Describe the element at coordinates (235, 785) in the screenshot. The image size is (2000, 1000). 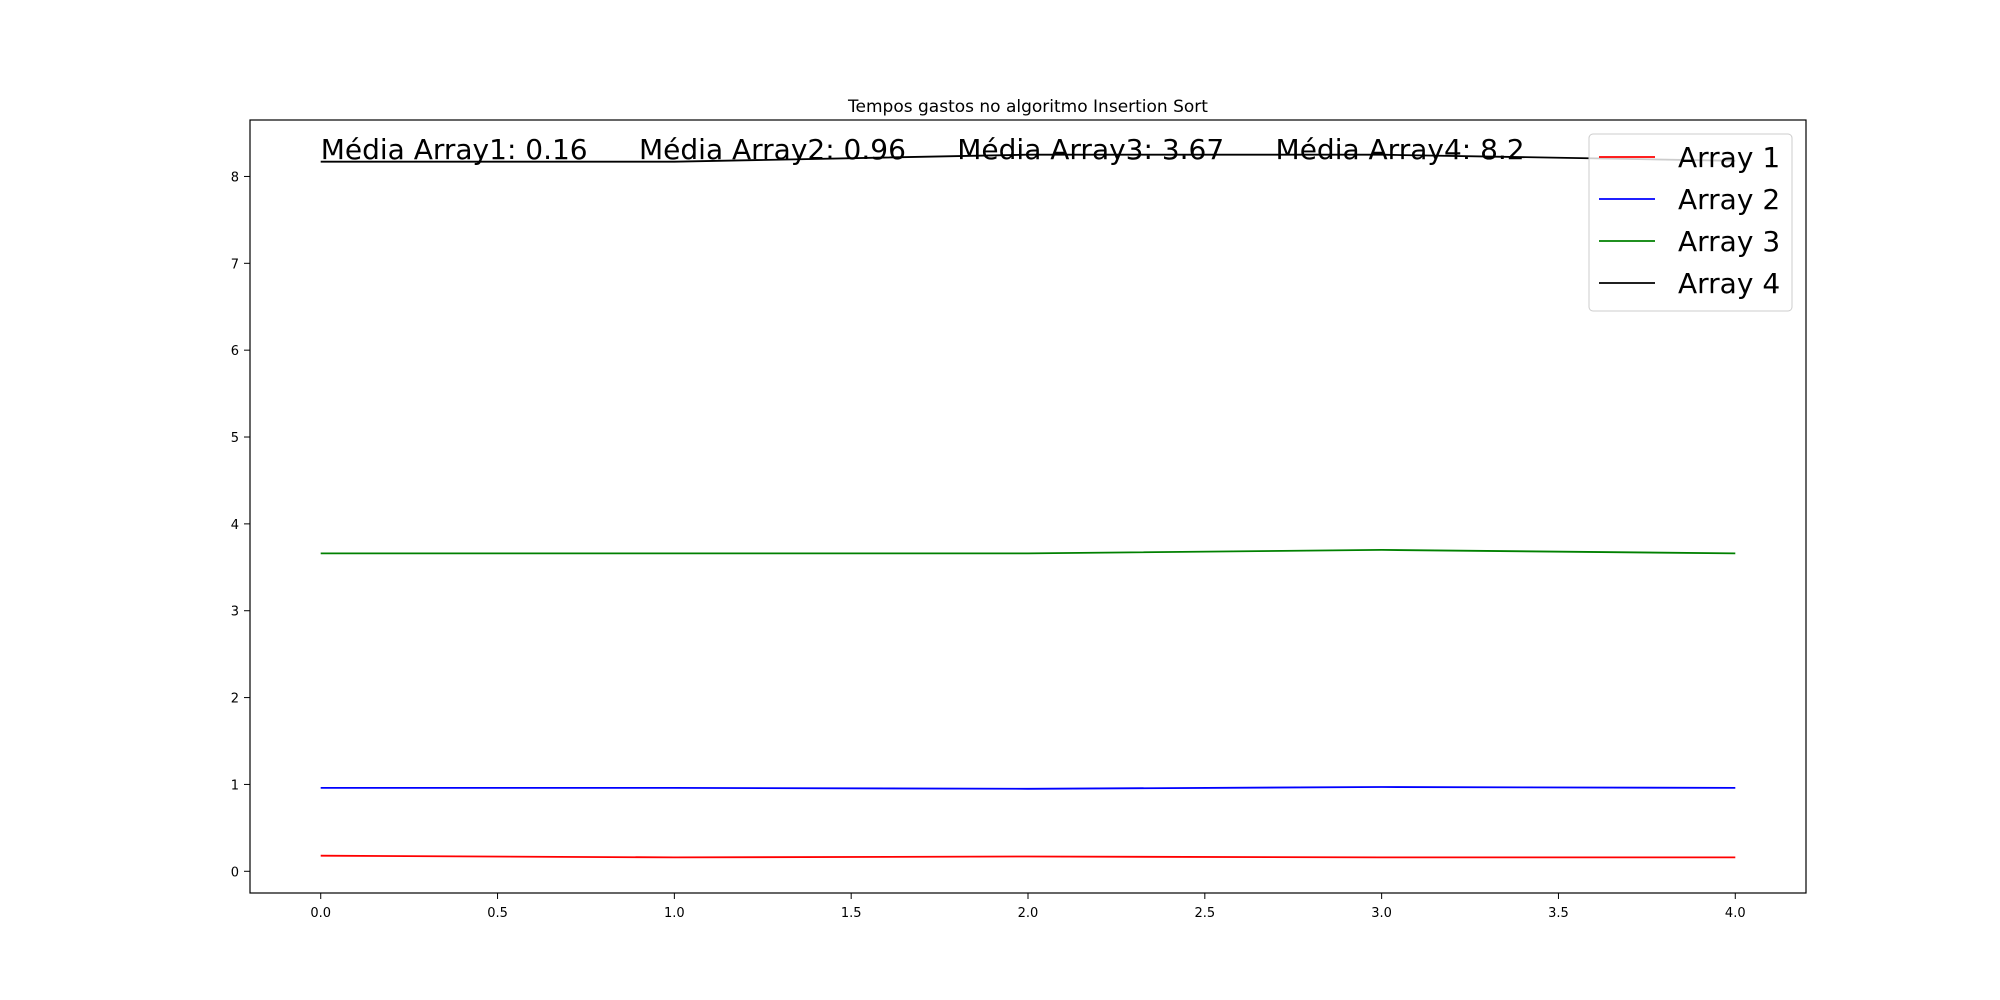
I see `y-tick-label: 1` at that location.